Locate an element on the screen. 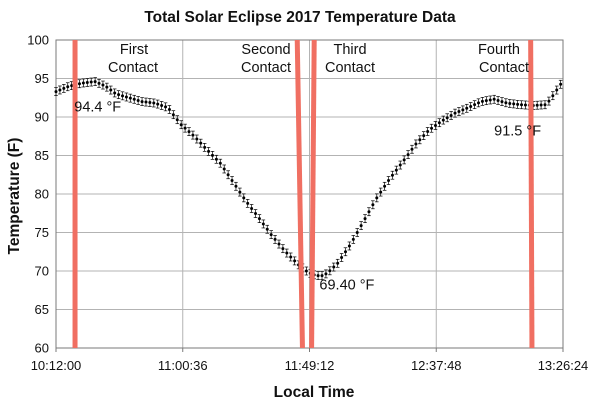 Image resolution: width=600 pixels, height=409 pixels. x-axis-label: Local Time is located at coordinates (314, 392).